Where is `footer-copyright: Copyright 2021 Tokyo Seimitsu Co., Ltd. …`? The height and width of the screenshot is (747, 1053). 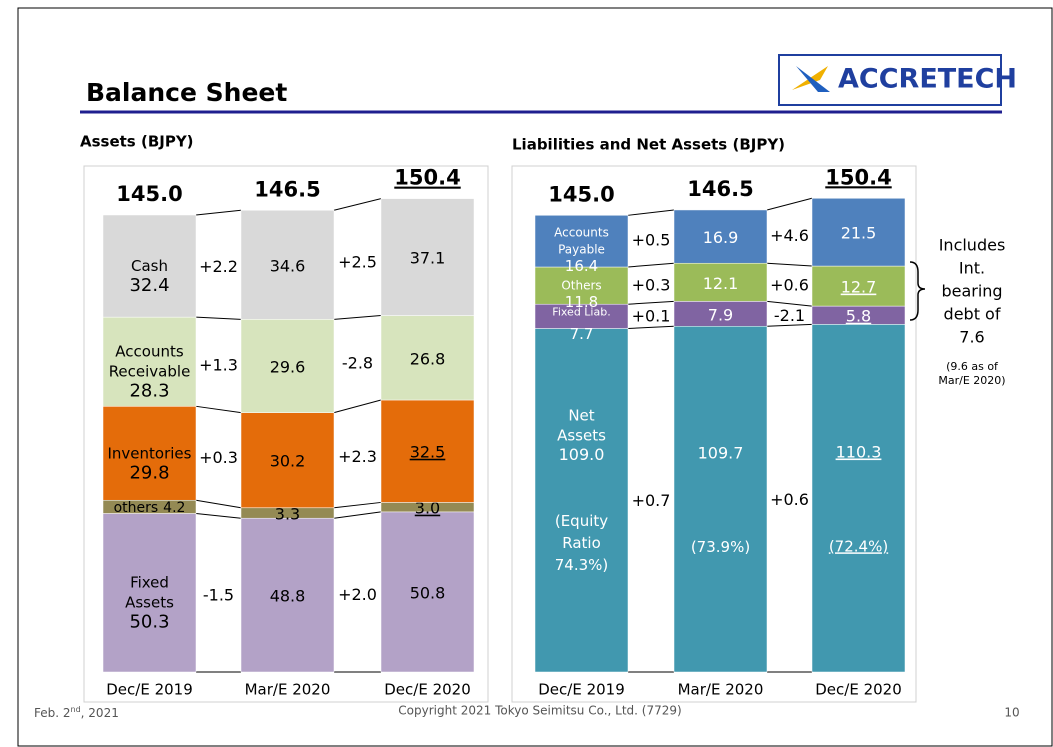 footer-copyright: Copyright 2021 Tokyo Seimitsu Co., Ltd. … is located at coordinates (539, 711).